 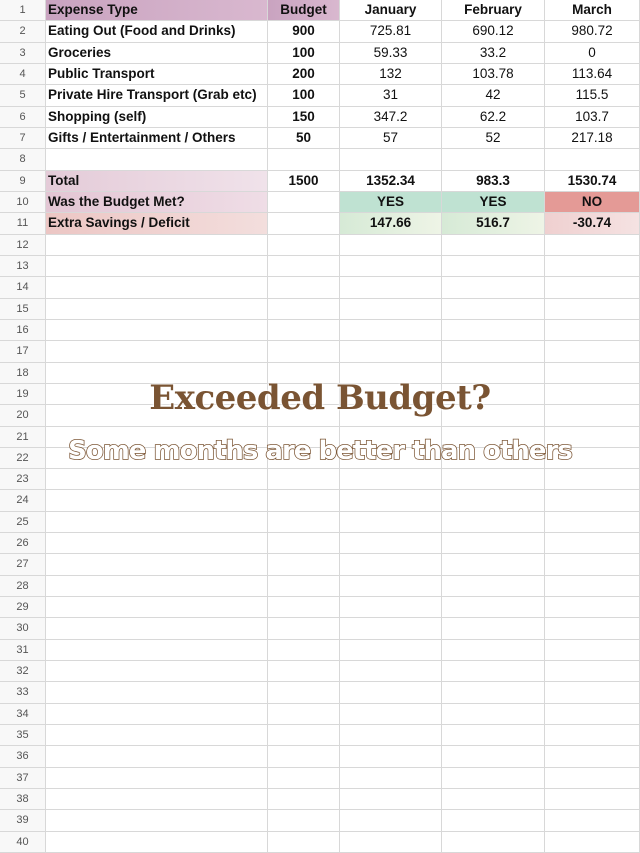 I want to click on row-number: 1, so click(x=23, y=10).